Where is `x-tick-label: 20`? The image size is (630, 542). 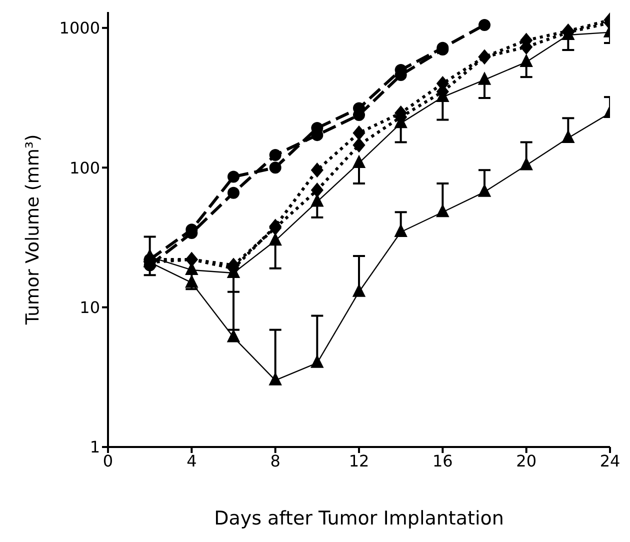
x-tick-label: 20 is located at coordinates (526, 460).